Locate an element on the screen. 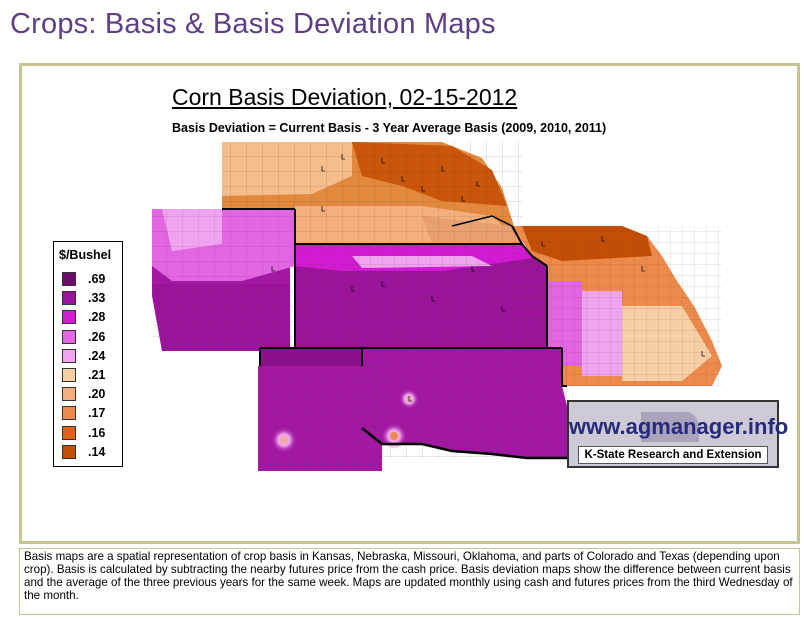 The image size is (804, 620). logo-url: www.agmanager.info is located at coordinates (679, 426).